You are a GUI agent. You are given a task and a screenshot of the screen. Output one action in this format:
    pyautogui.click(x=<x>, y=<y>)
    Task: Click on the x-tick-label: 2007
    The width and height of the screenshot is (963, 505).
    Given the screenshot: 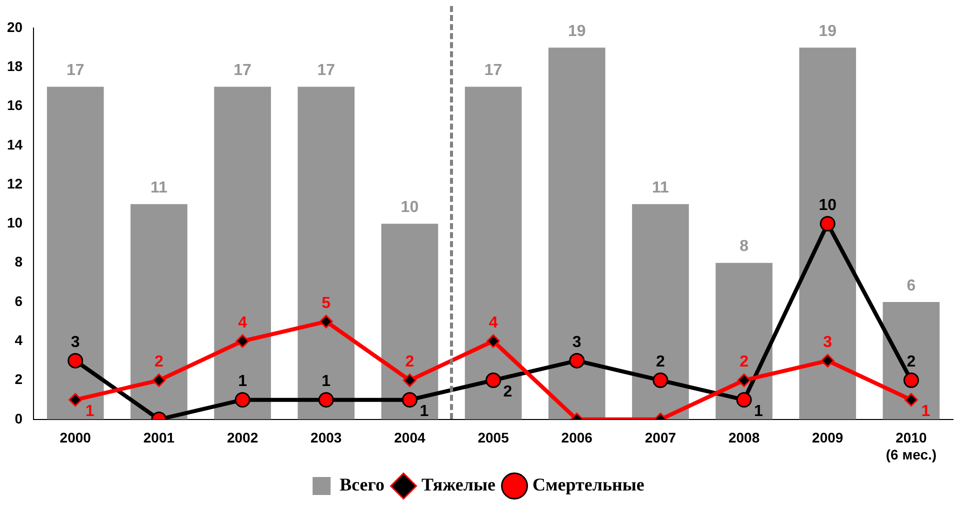 What is the action you would take?
    pyautogui.click(x=660, y=438)
    